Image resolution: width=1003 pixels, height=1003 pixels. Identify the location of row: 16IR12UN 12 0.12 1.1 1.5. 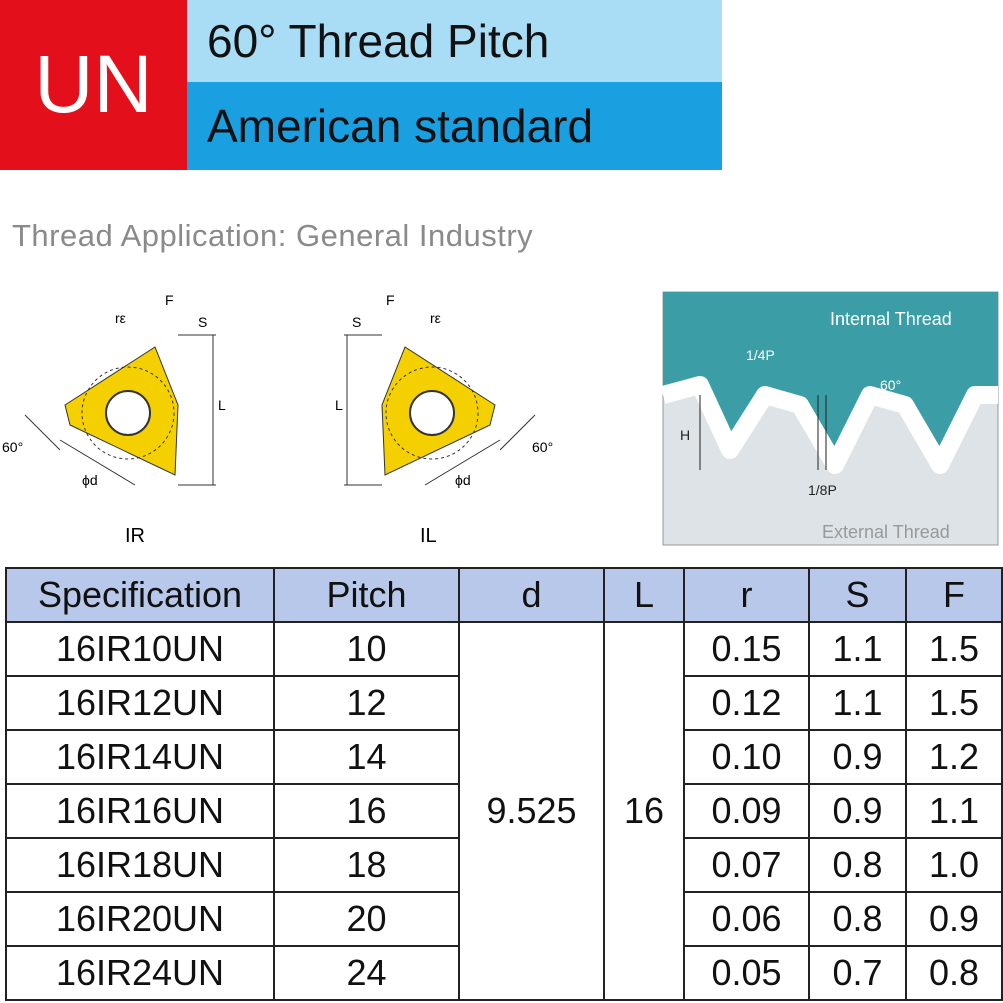
(504, 703).